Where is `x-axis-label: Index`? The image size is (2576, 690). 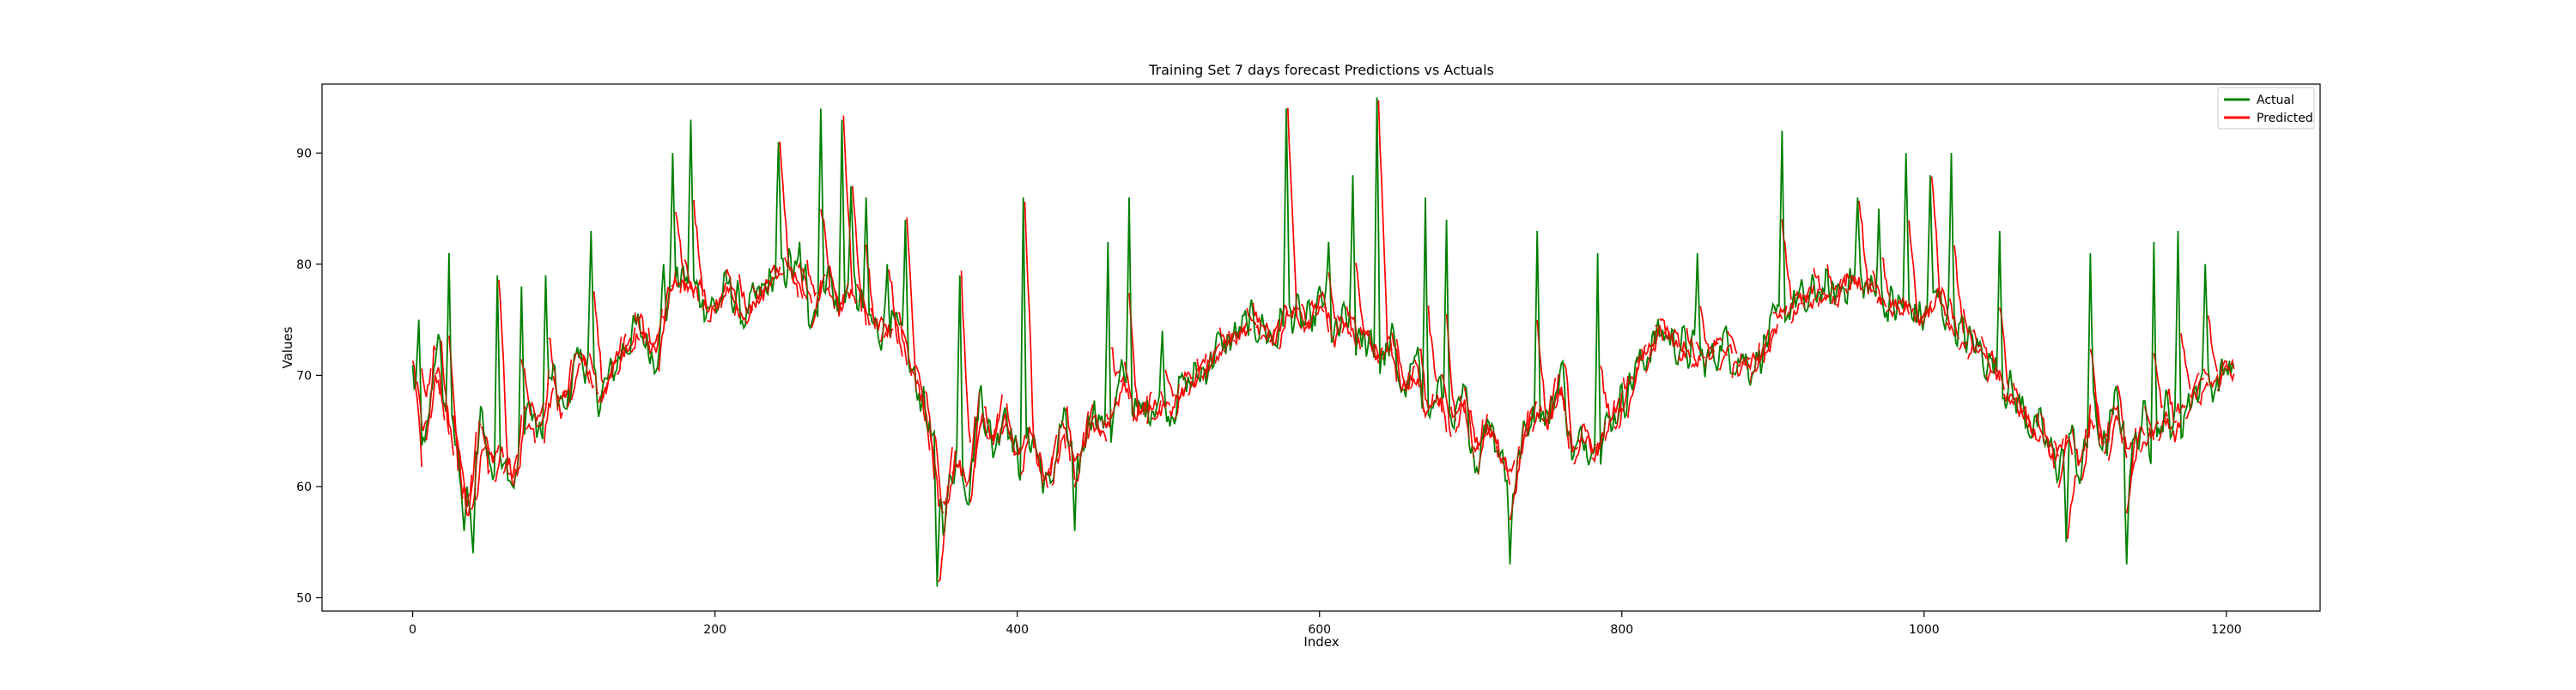
x-axis-label: Index is located at coordinates (1321, 642).